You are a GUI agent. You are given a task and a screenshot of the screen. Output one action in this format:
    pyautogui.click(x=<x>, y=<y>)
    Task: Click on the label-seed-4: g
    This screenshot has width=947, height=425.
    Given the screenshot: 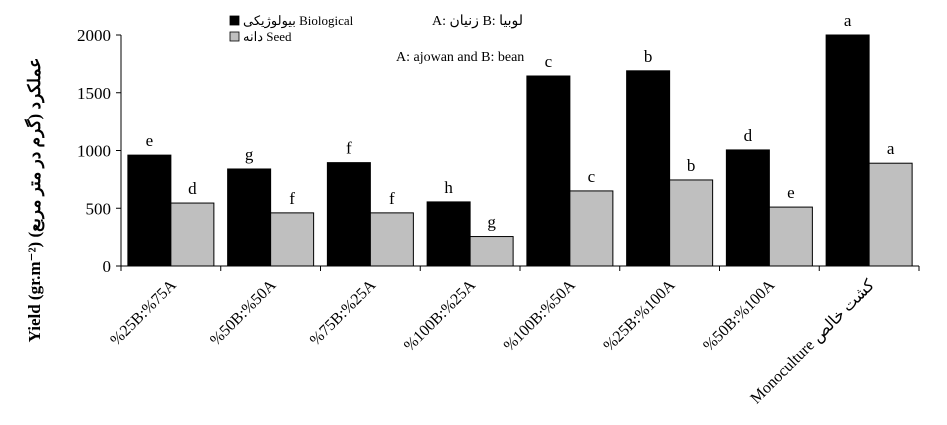 What is the action you would take?
    pyautogui.click(x=491, y=222)
    